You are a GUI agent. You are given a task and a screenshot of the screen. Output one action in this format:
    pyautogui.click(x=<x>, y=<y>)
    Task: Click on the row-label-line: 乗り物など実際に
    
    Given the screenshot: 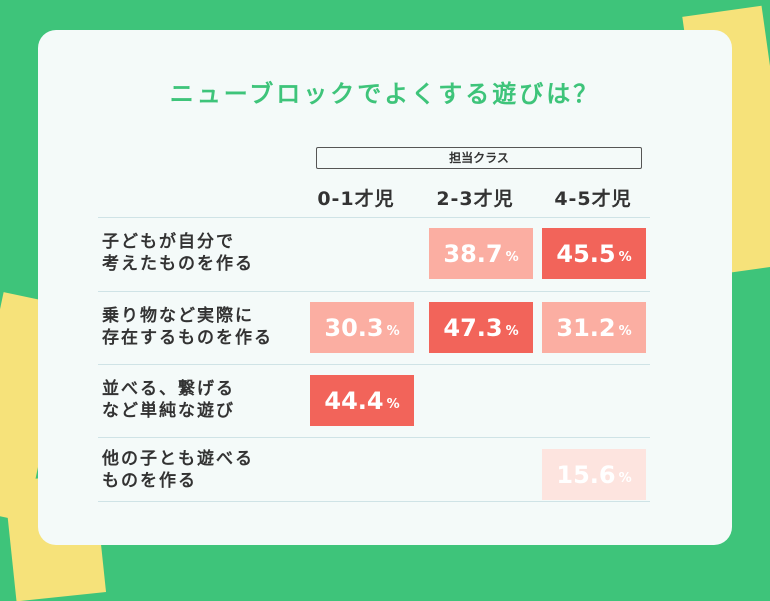 What is the action you would take?
    pyautogui.click(x=178, y=316)
    